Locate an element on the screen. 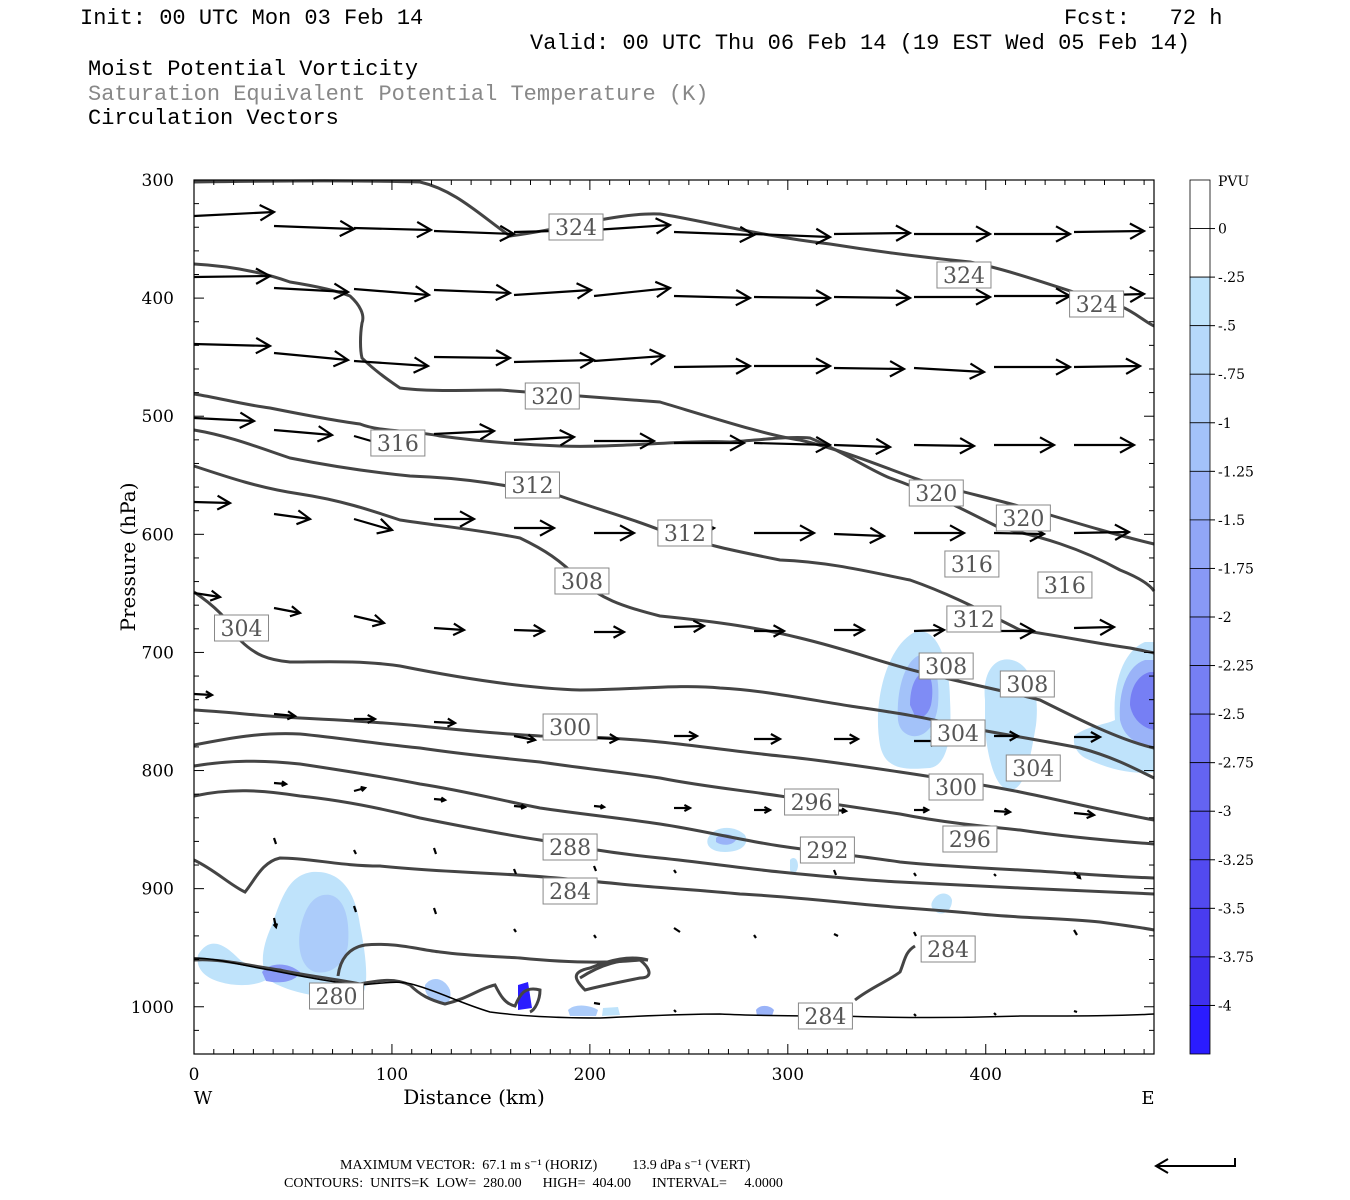  contour-label-text: 312 is located at coordinates (974, 620).